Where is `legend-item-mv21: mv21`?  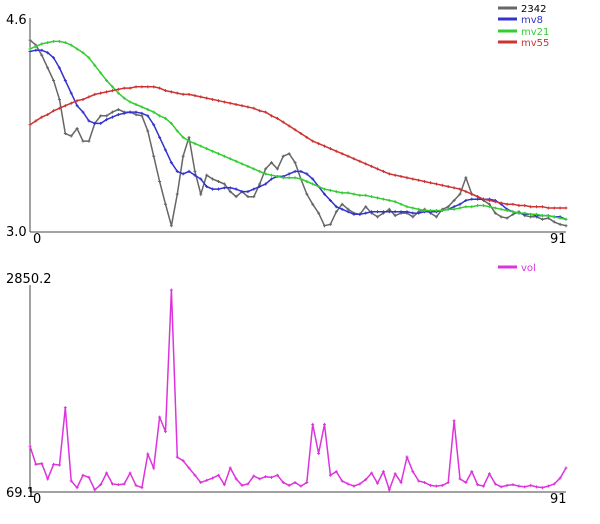 legend-item-mv21: mv21 is located at coordinates (523, 32).